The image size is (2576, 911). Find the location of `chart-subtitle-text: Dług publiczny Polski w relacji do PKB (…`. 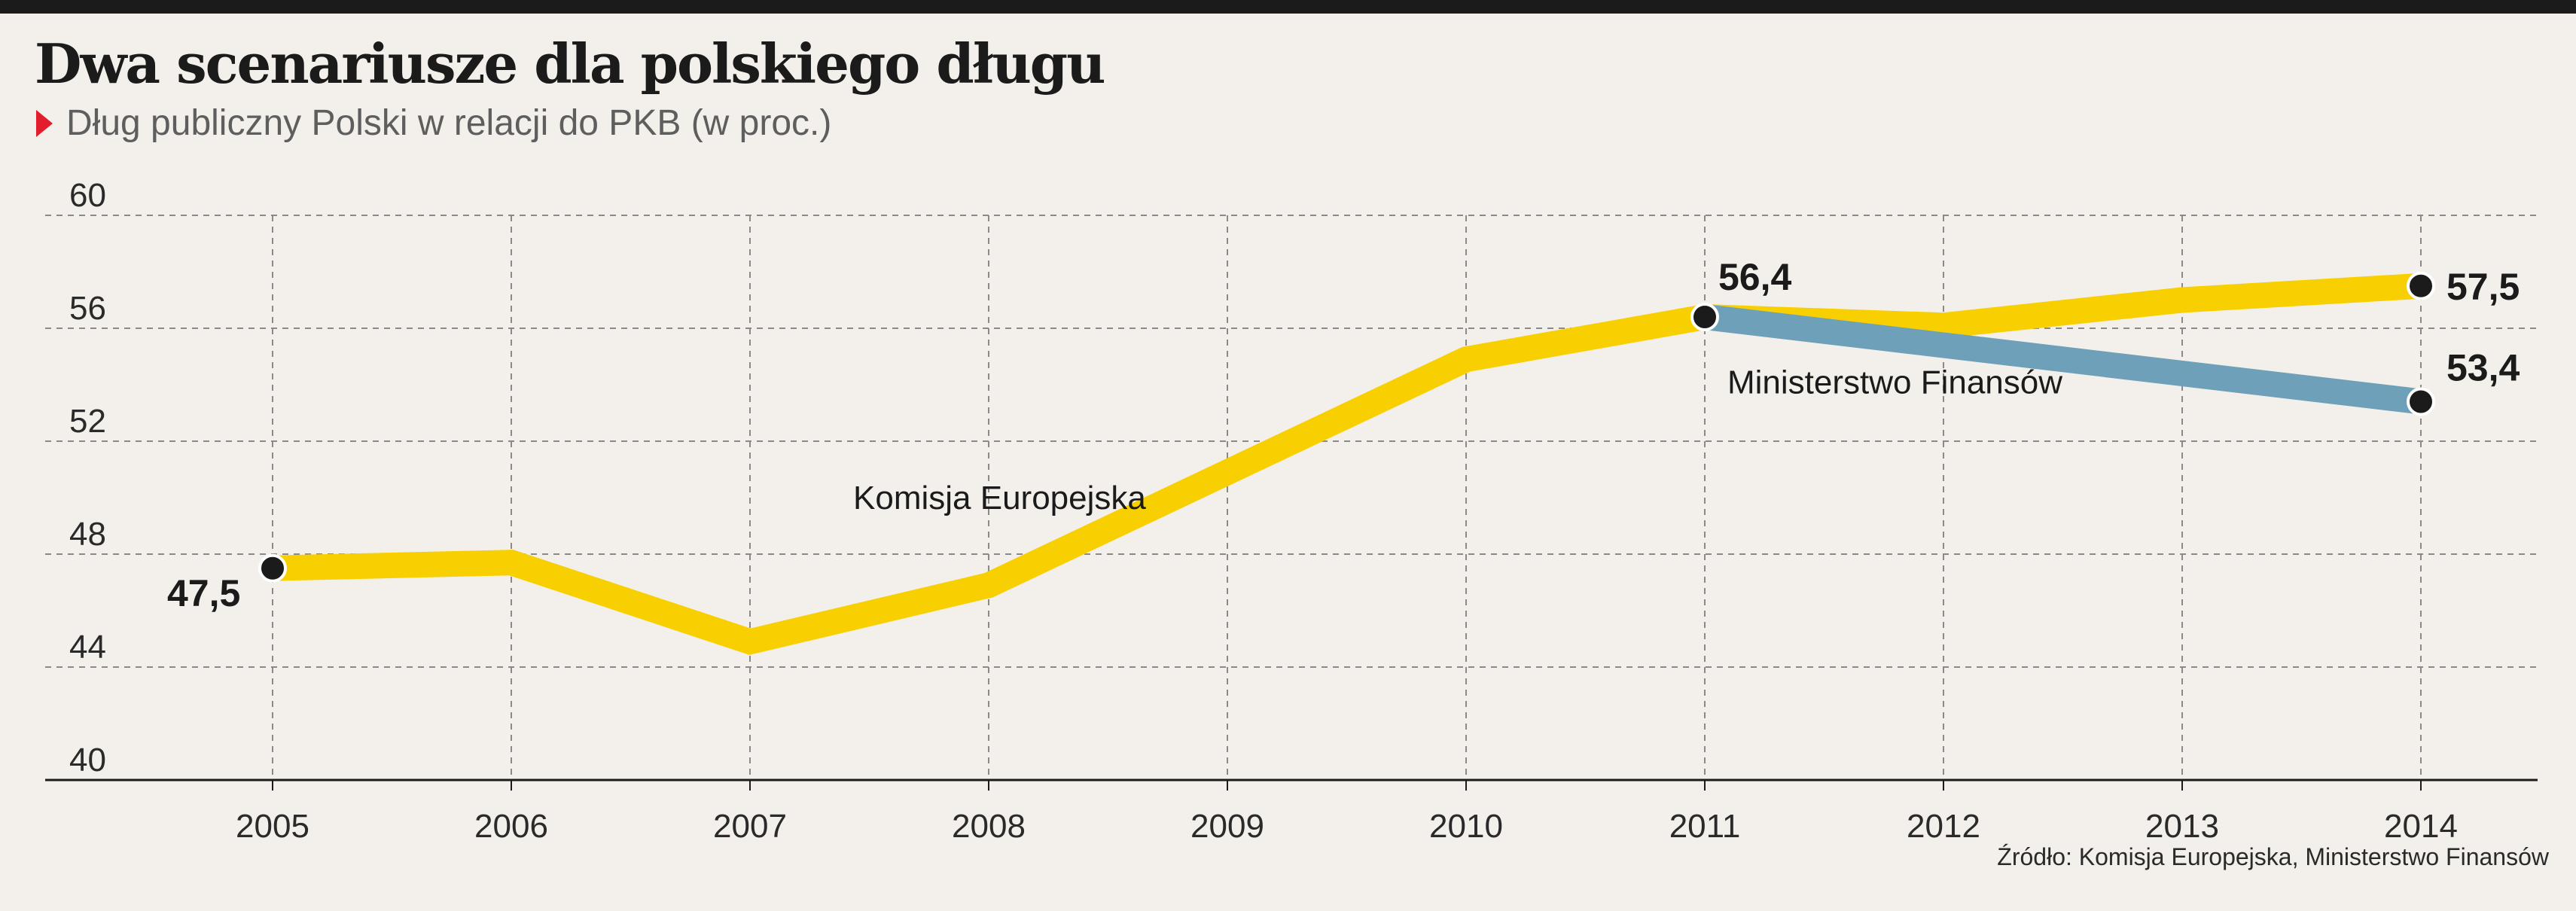

chart-subtitle-text: Dług publiczny Polski w relacji do PKB (… is located at coordinates (449, 123).